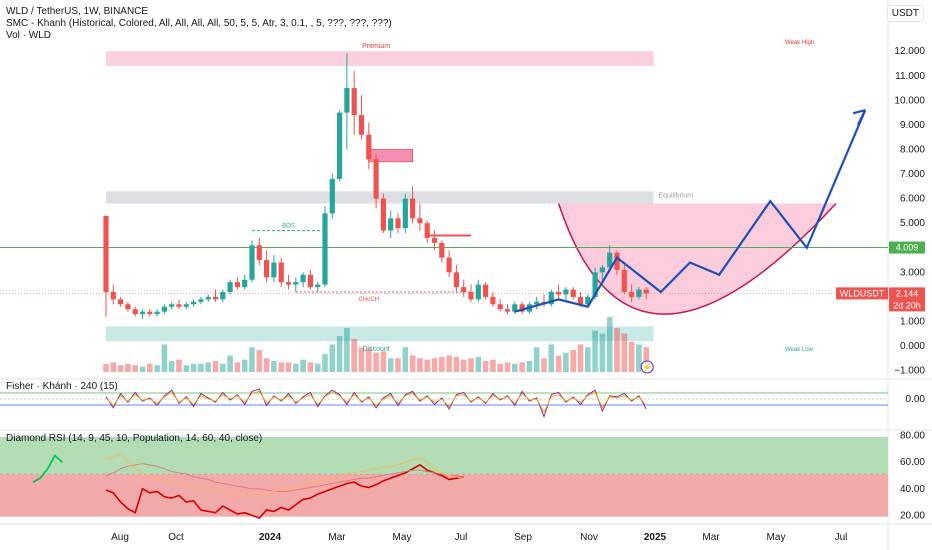 This screenshot has width=932, height=550. What do you see at coordinates (375, 349) in the screenshot?
I see `discount-label: Discount` at bounding box center [375, 349].